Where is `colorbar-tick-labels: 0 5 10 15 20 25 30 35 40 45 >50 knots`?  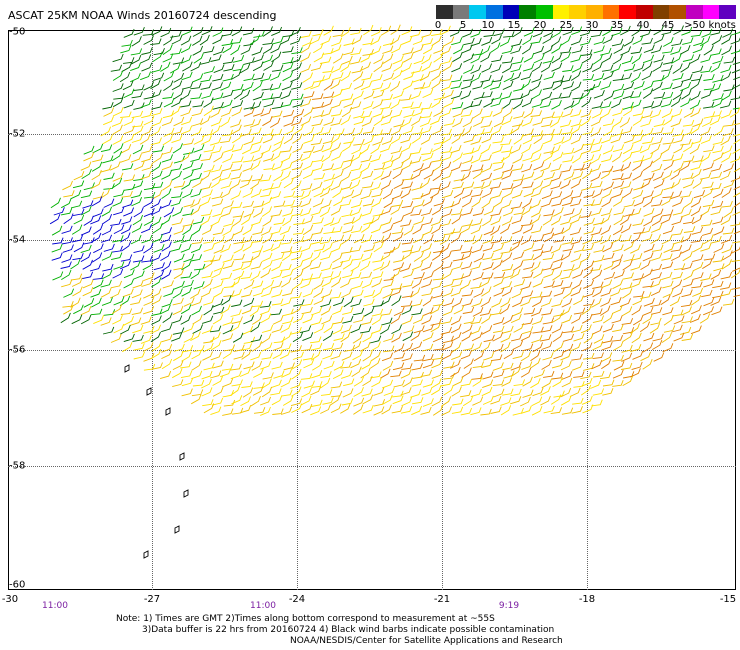 colorbar-tick-labels: 0 5 10 15 20 25 30 35 40 45 >50 knots is located at coordinates (587, 26).